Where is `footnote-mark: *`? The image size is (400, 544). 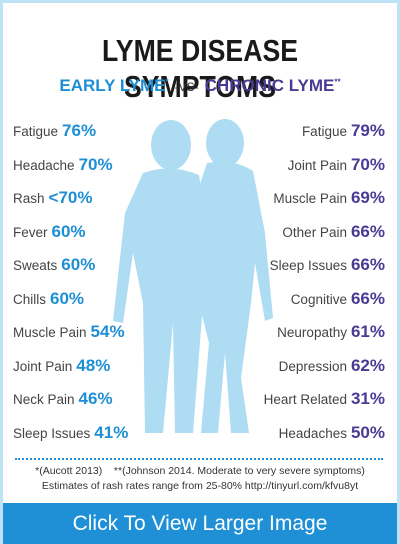 footnote-mark: * is located at coordinates (167, 82).